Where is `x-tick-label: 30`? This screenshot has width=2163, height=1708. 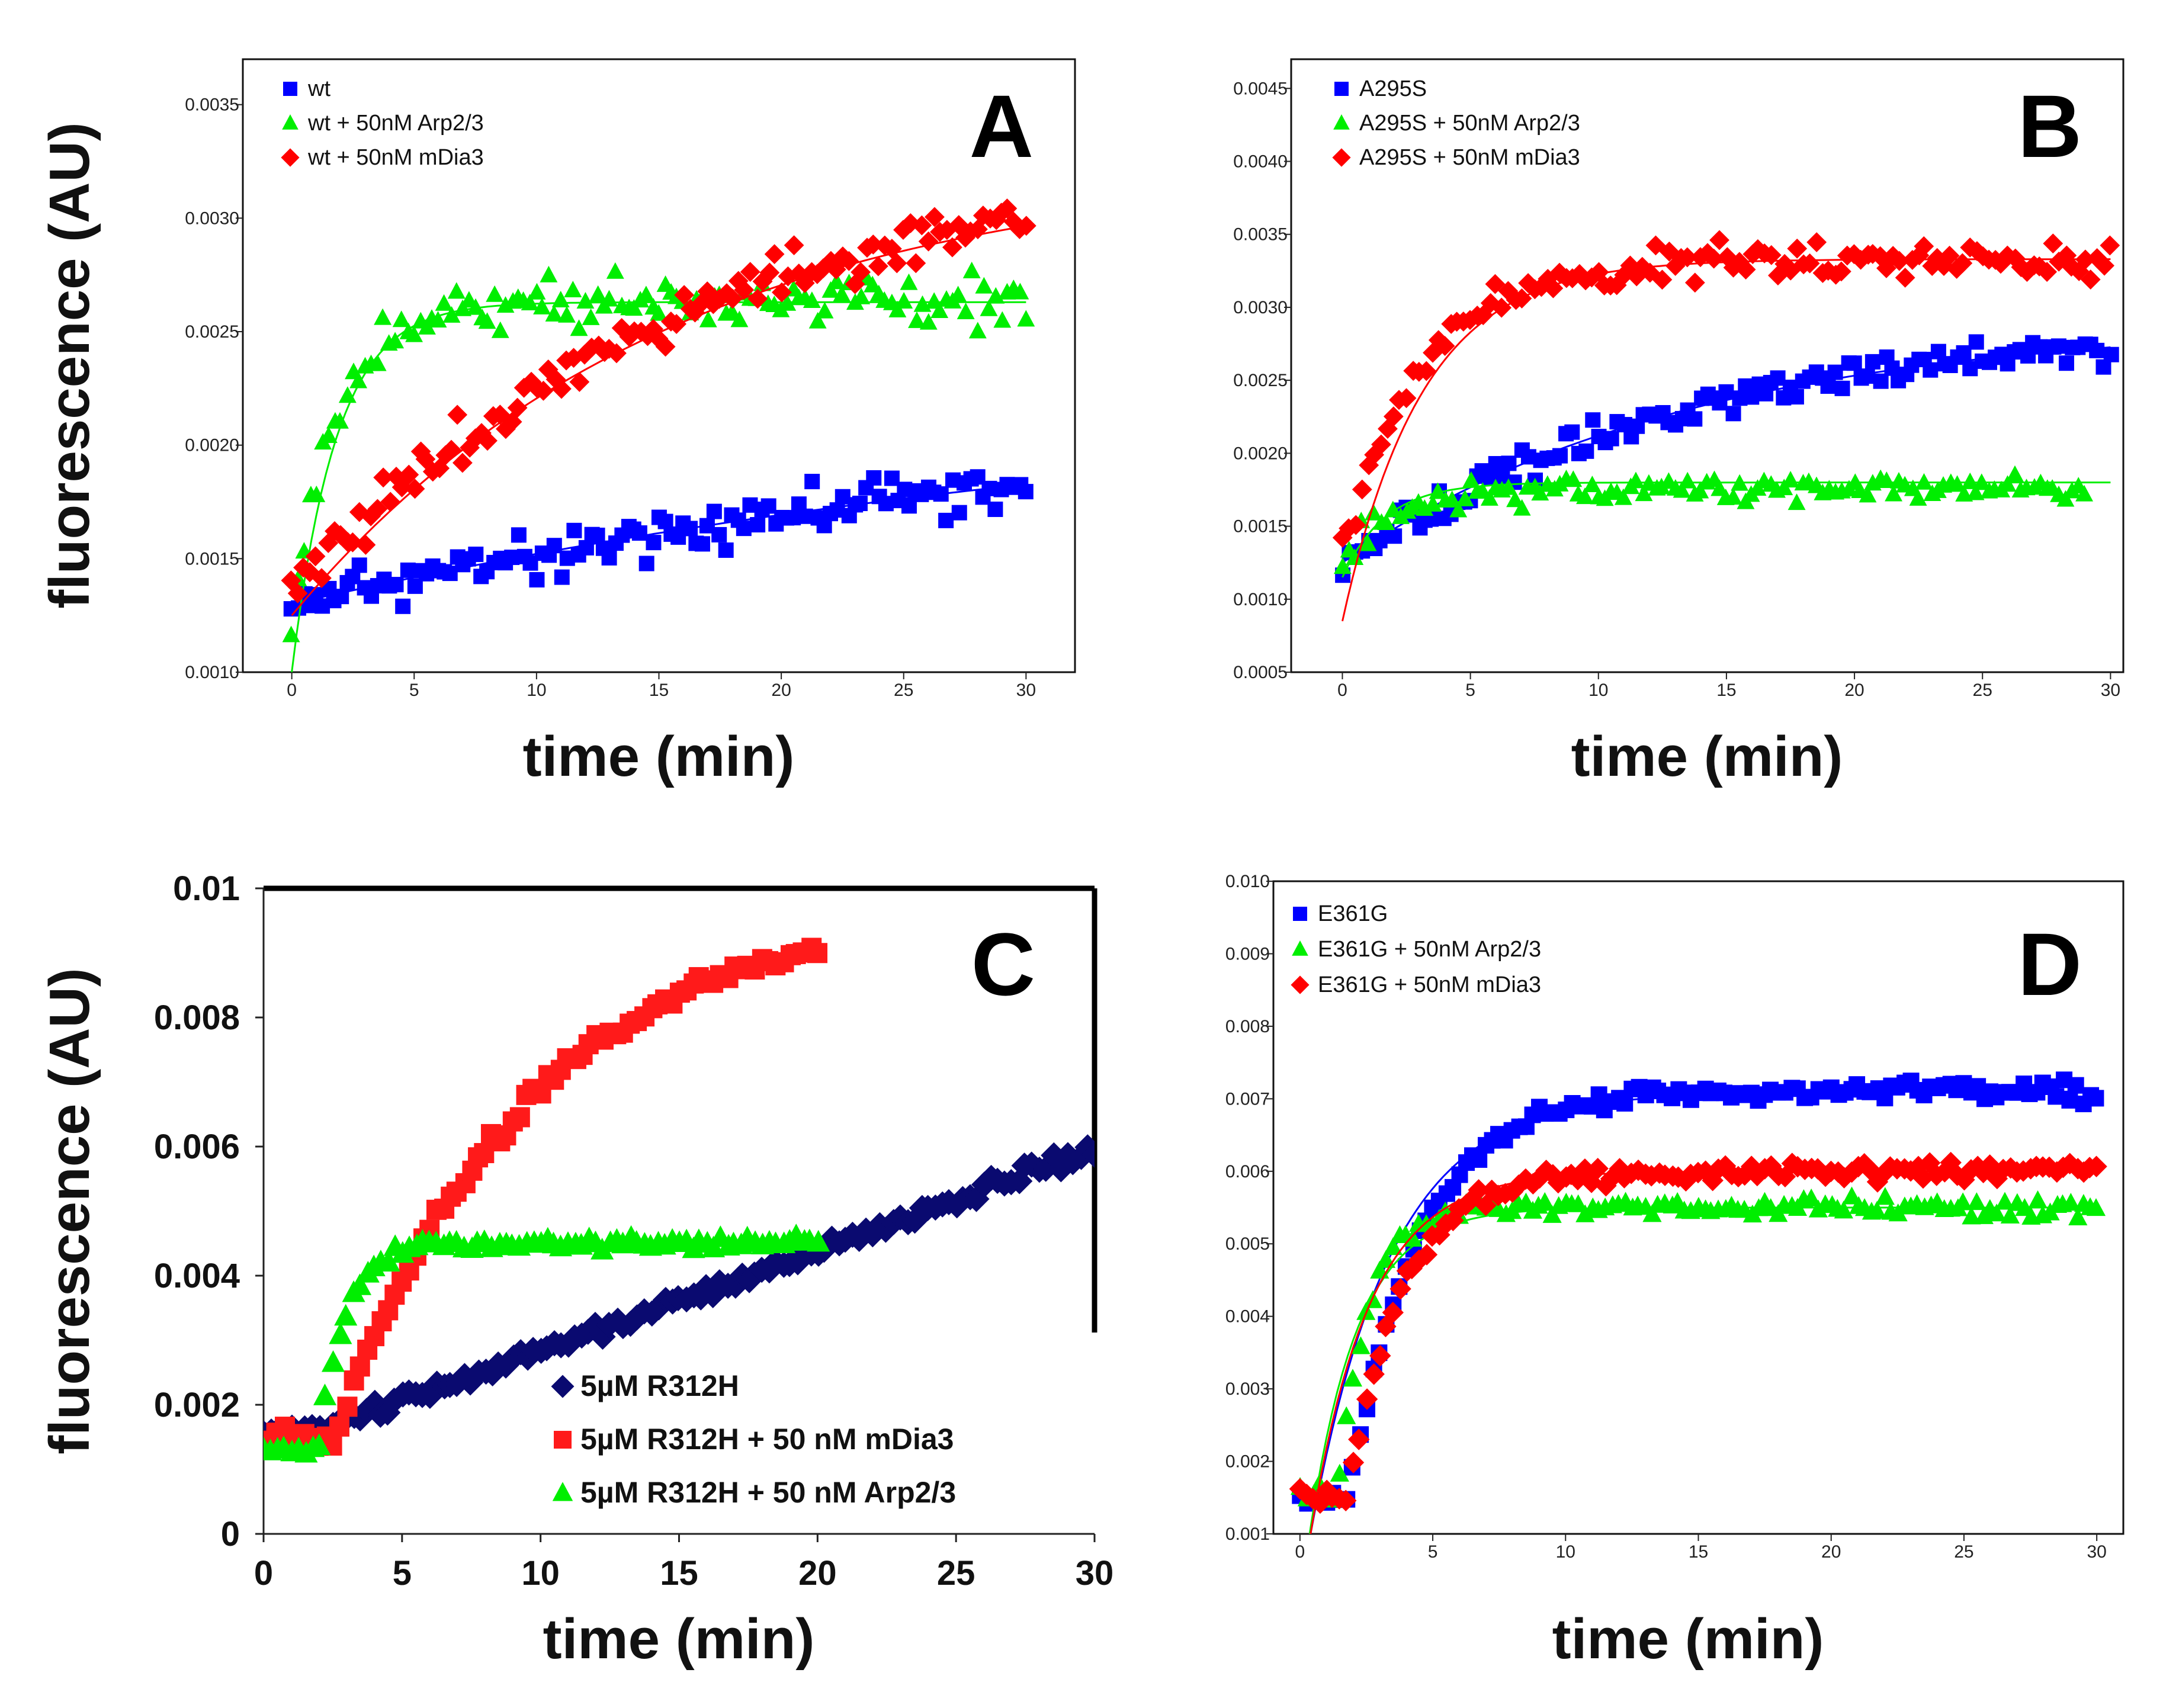 x-tick-label: 30 is located at coordinates (2096, 1552).